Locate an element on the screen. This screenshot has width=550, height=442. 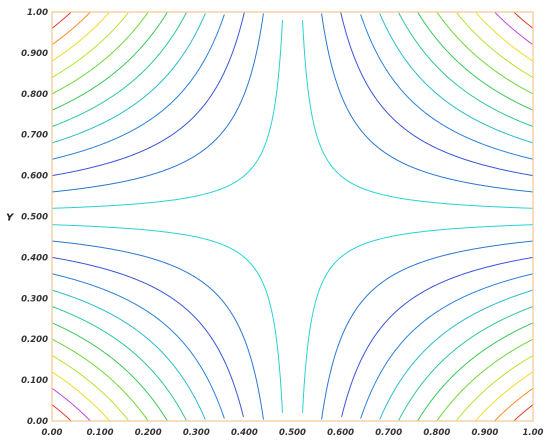
y-tick-label: 0.300 is located at coordinates (34, 299).